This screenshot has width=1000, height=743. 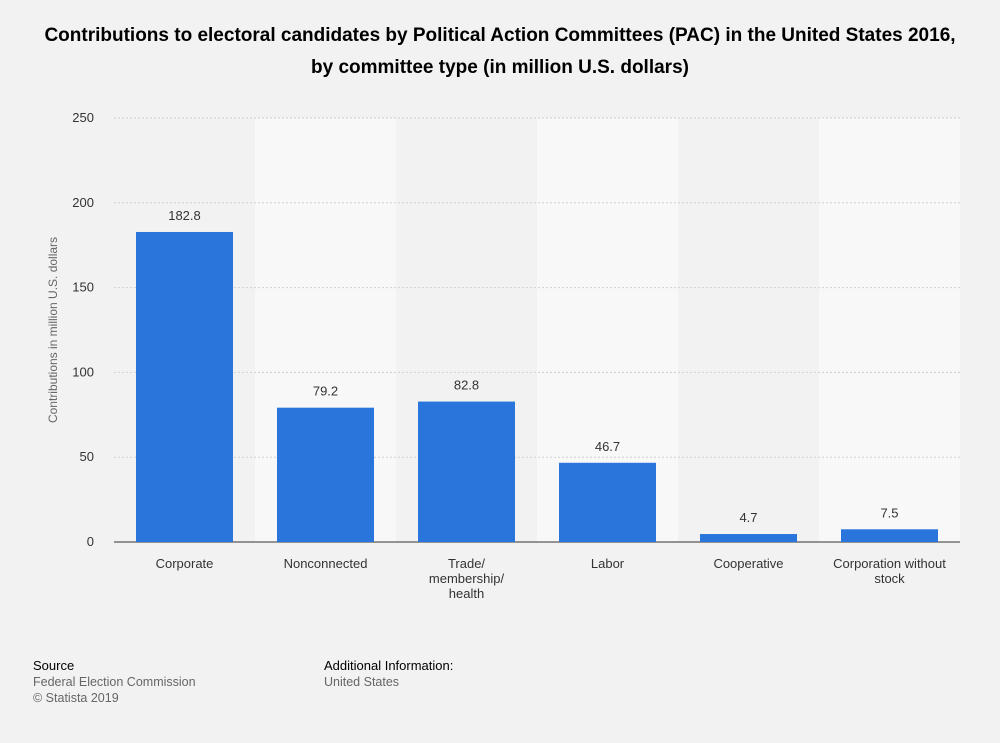 What do you see at coordinates (608, 563) in the screenshot?
I see `x-tick-label: Labor` at bounding box center [608, 563].